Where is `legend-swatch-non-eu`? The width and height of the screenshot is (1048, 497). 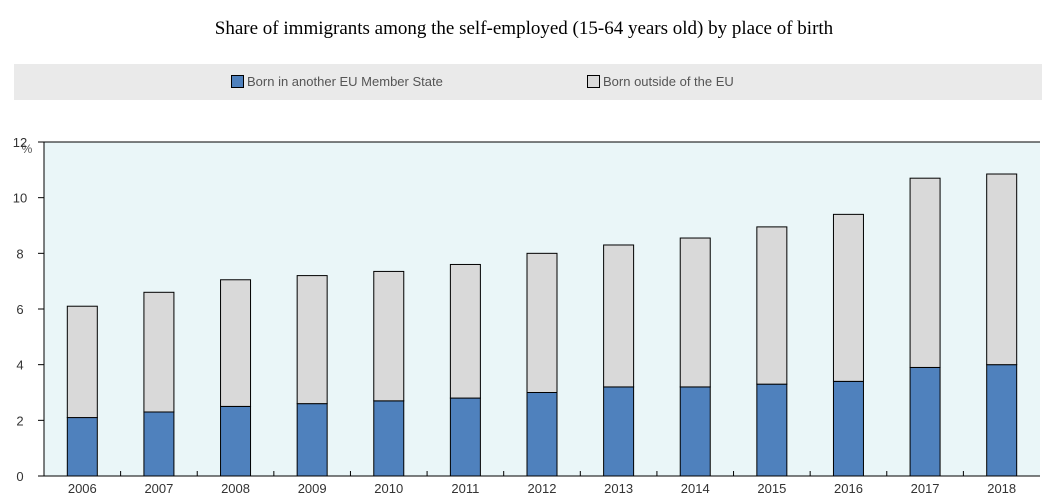
legend-swatch-non-eu is located at coordinates (593, 81).